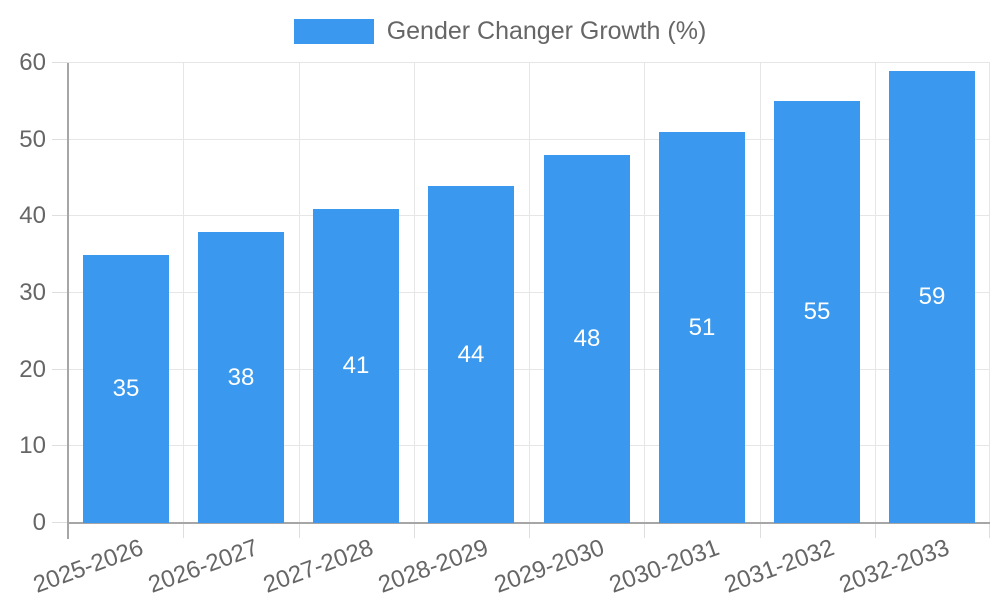 The height and width of the screenshot is (600, 1000). I want to click on chart-legend: Gender Changer Growth (%), so click(500, 31).